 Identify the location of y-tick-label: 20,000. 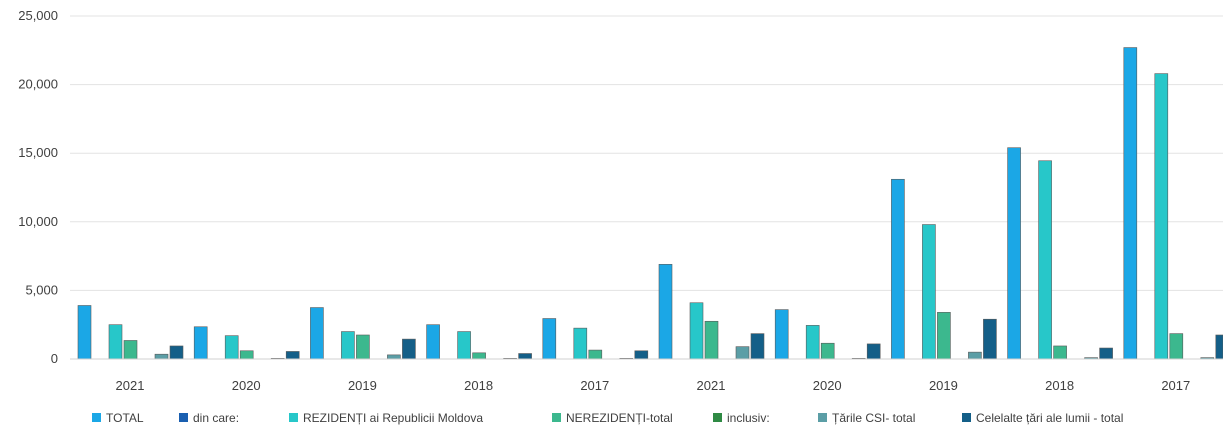
(38, 84).